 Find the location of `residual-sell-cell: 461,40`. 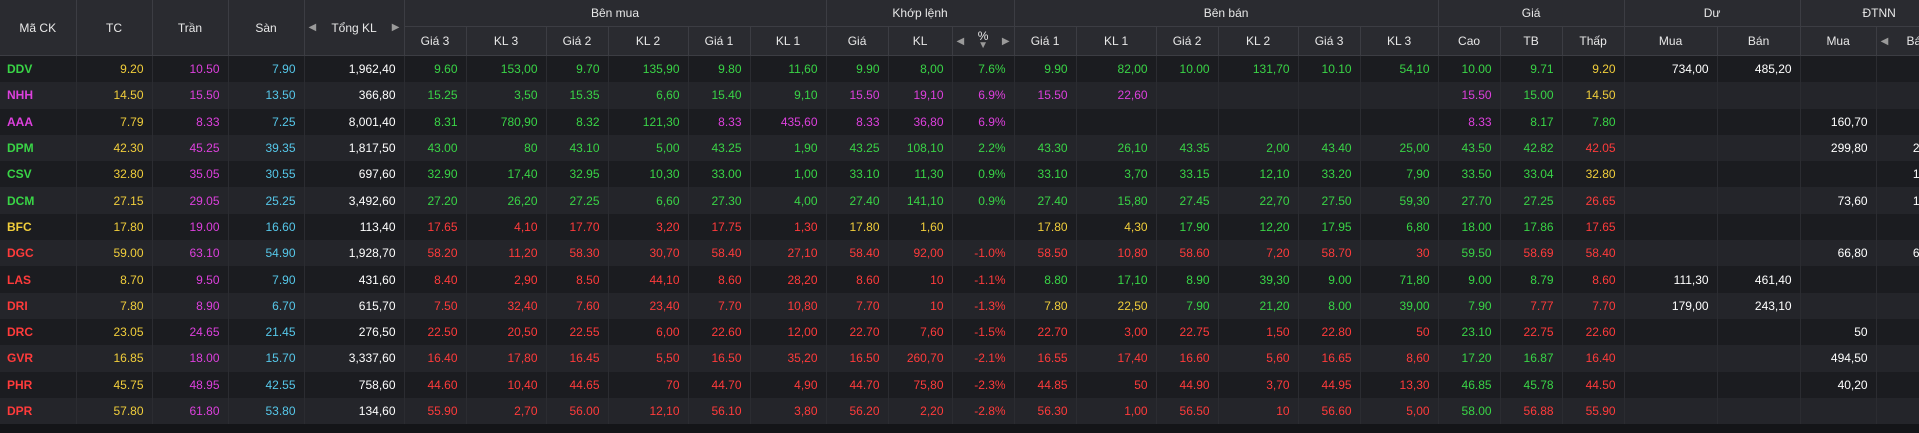

residual-sell-cell: 461,40 is located at coordinates (1759, 279).